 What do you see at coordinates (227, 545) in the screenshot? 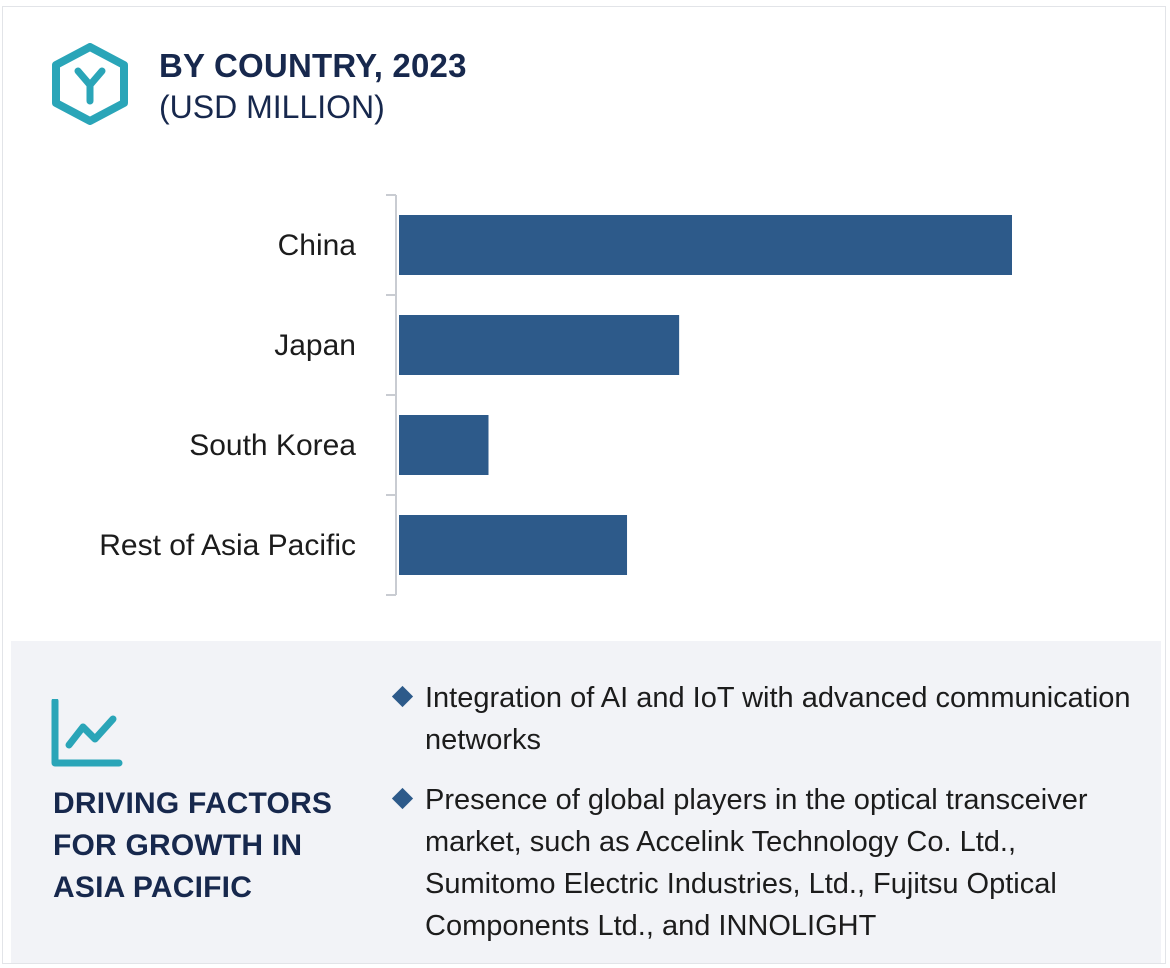
I see `category-label: Rest of Asia Pacific` at bounding box center [227, 545].